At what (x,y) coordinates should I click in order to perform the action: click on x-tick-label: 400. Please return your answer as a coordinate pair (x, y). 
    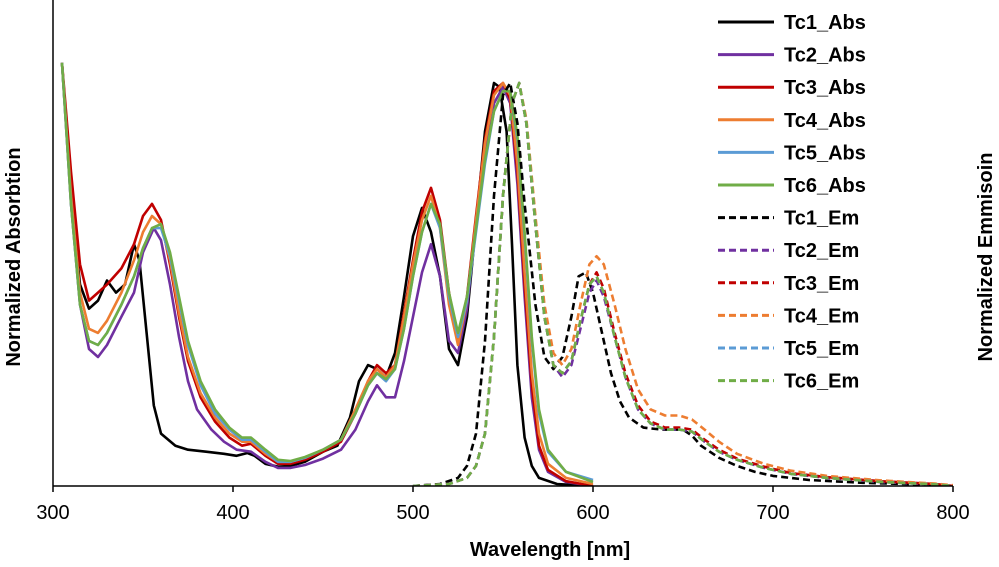
    Looking at the image, I should click on (232, 513).